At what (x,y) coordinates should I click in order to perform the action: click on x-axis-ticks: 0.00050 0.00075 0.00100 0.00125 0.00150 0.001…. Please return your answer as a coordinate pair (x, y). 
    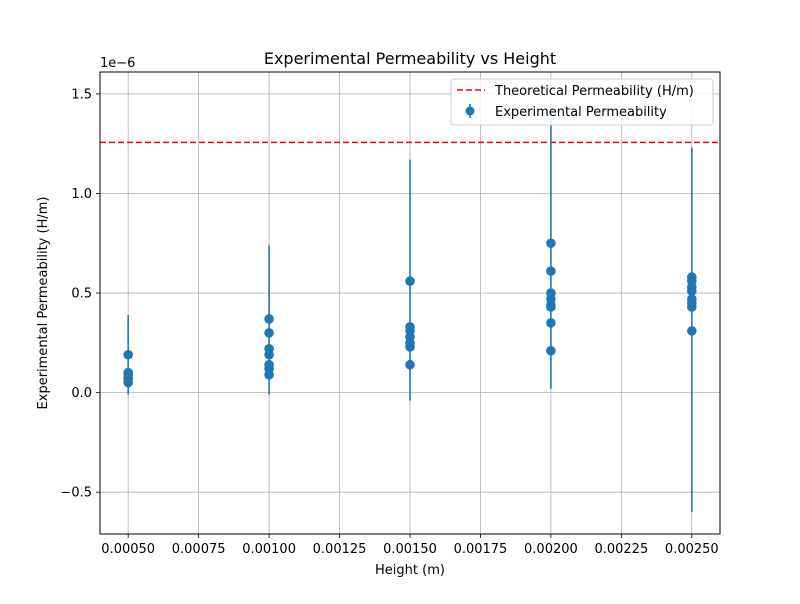
    Looking at the image, I should click on (410, 545).